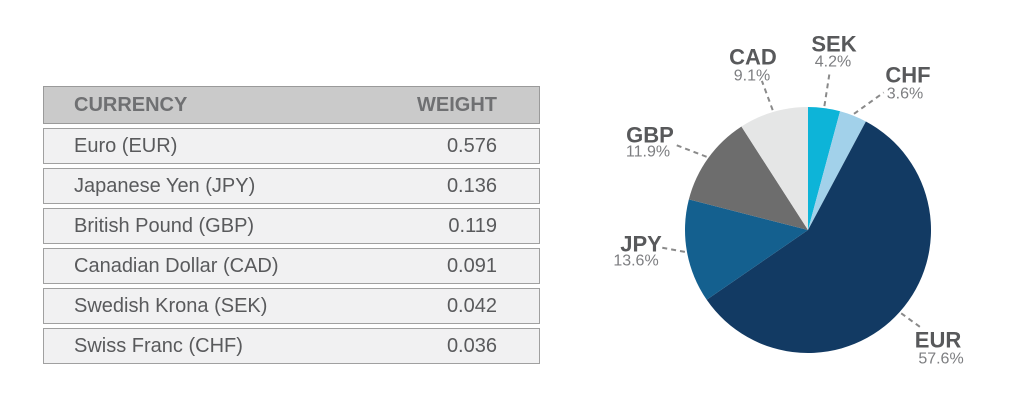 The width and height of the screenshot is (1024, 406). Describe the element at coordinates (176, 265) in the screenshot. I see `currency-name: Canadian Dollar (CAD)` at that location.